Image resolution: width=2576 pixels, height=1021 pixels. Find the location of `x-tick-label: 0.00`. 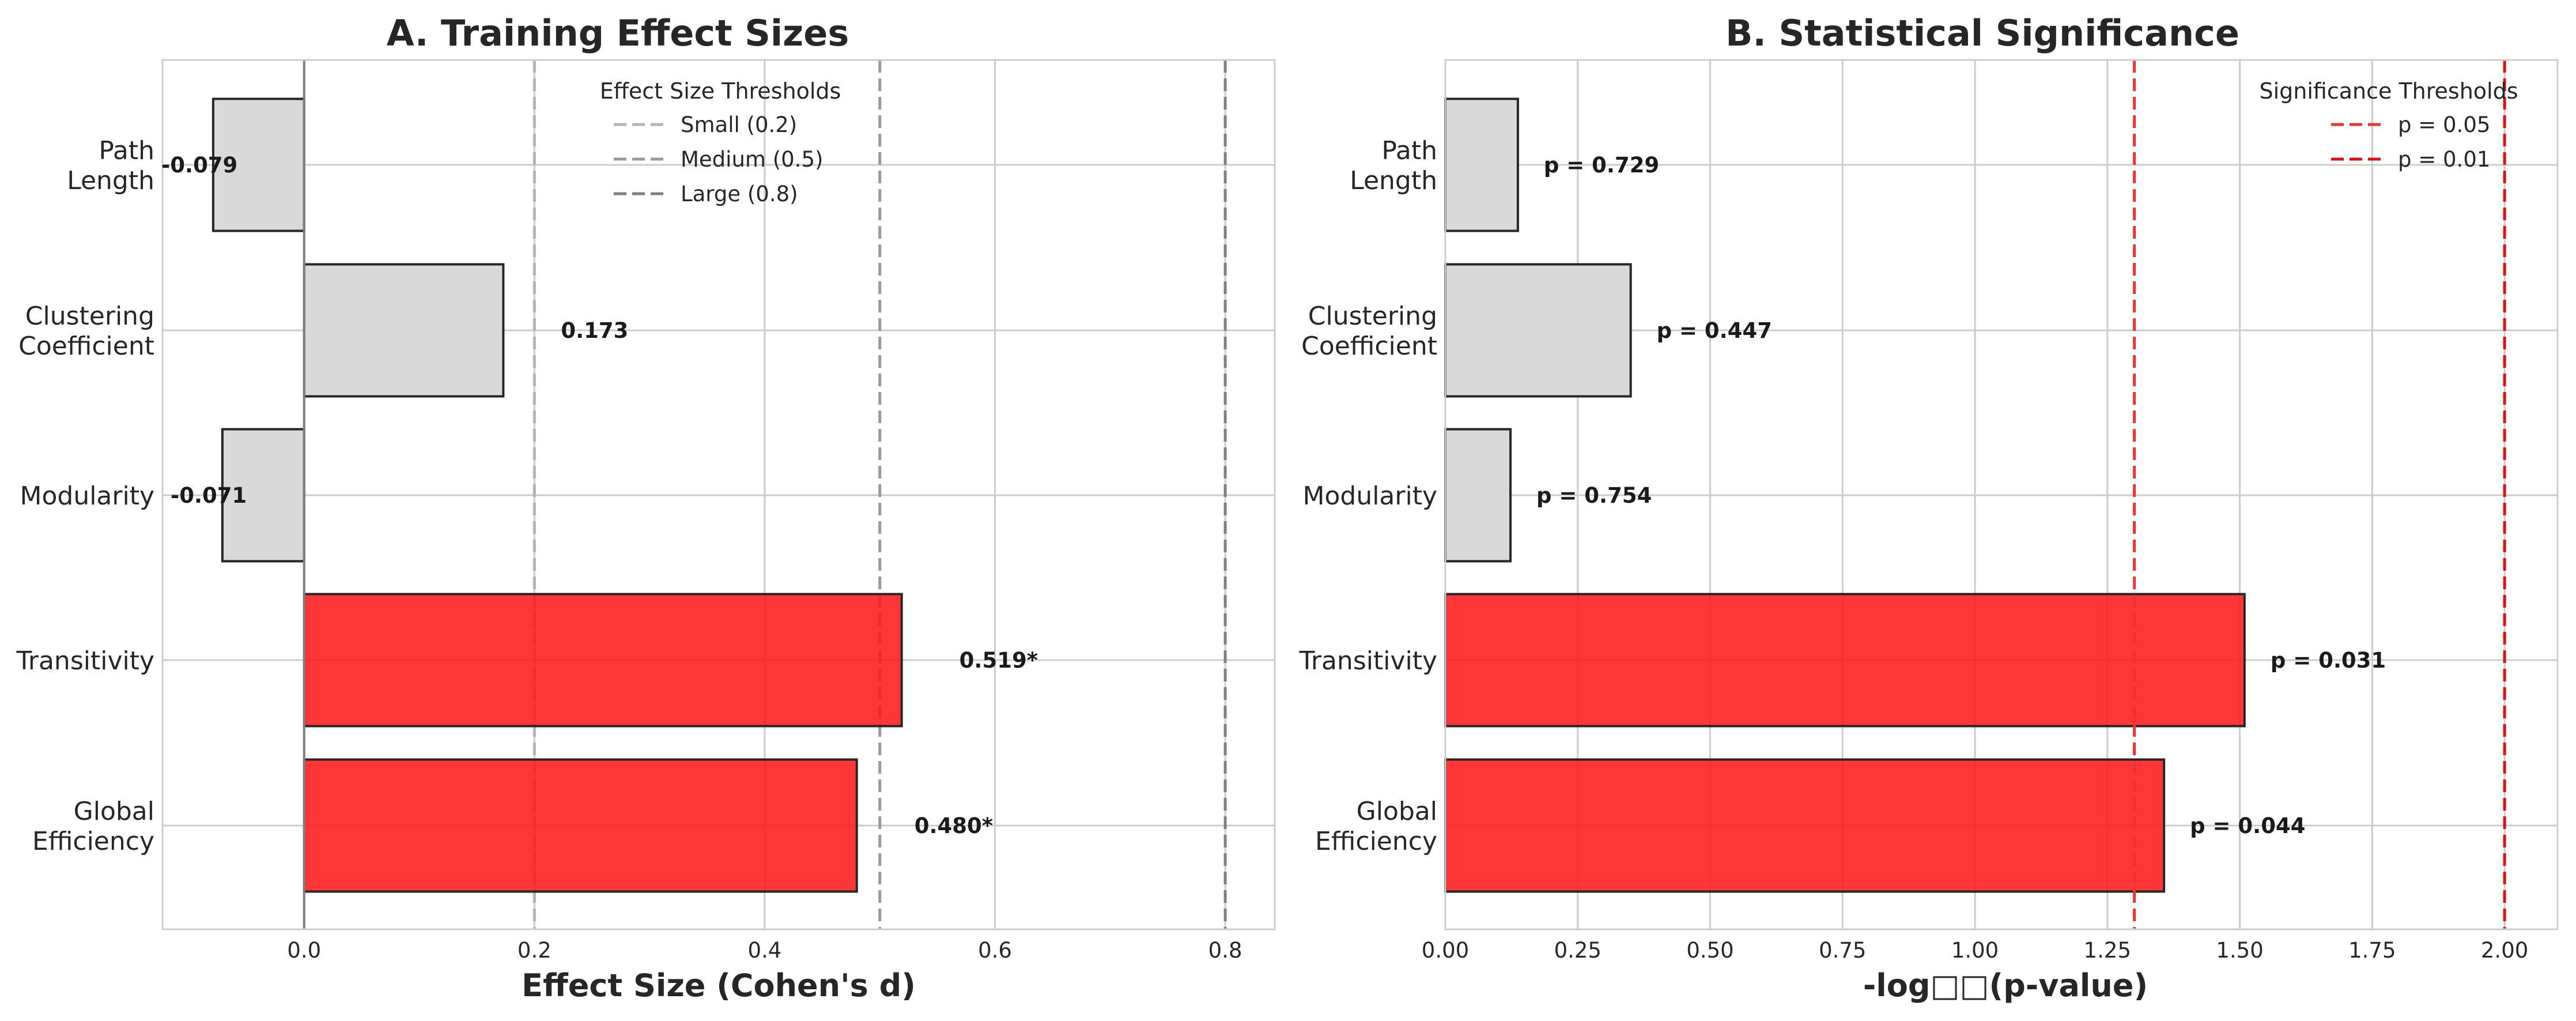

x-tick-label: 0.00 is located at coordinates (1445, 950).